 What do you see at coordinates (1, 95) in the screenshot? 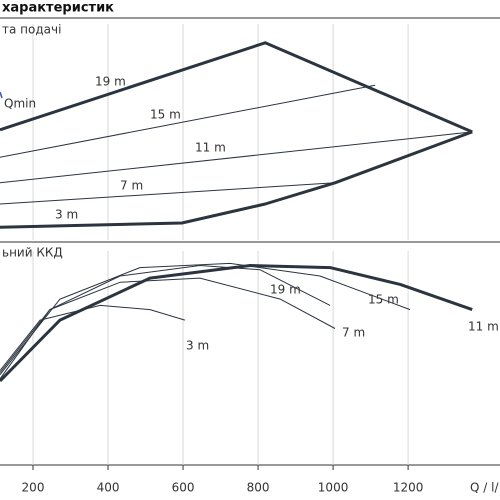
I see `annotation-arrow` at bounding box center [1, 95].